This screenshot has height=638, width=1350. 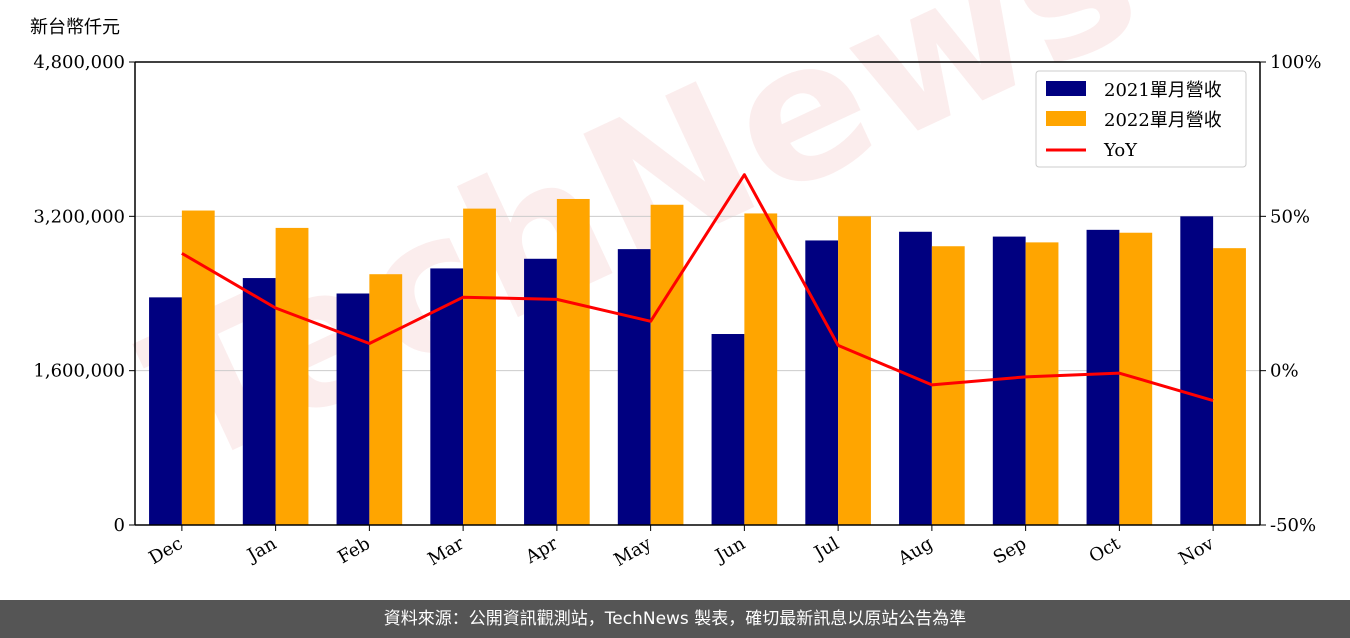 I want to click on right-tick-label: 100%, so click(x=1295, y=62).